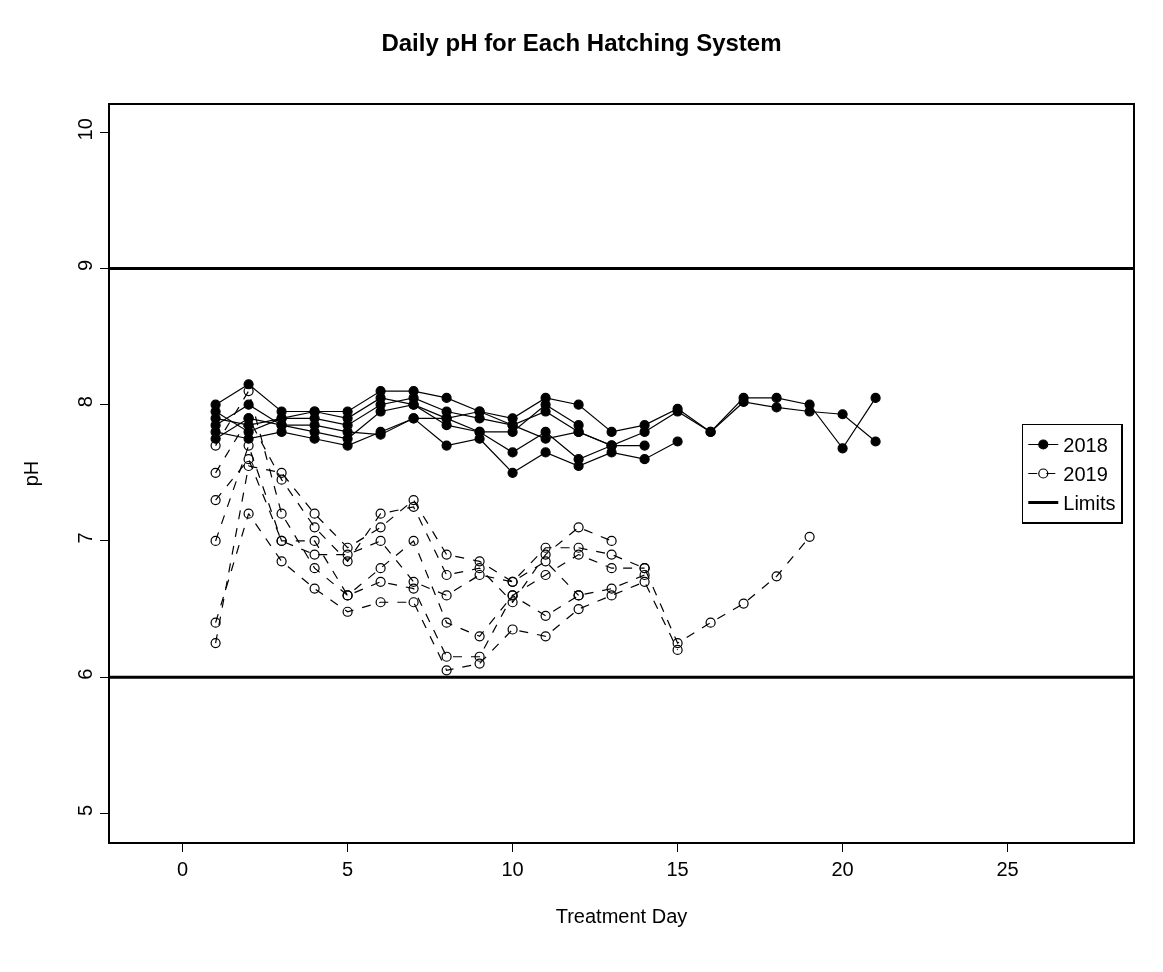 This screenshot has width=1163, height=972. What do you see at coordinates (1007, 868) in the screenshot?
I see `x-tick-label: 25` at bounding box center [1007, 868].